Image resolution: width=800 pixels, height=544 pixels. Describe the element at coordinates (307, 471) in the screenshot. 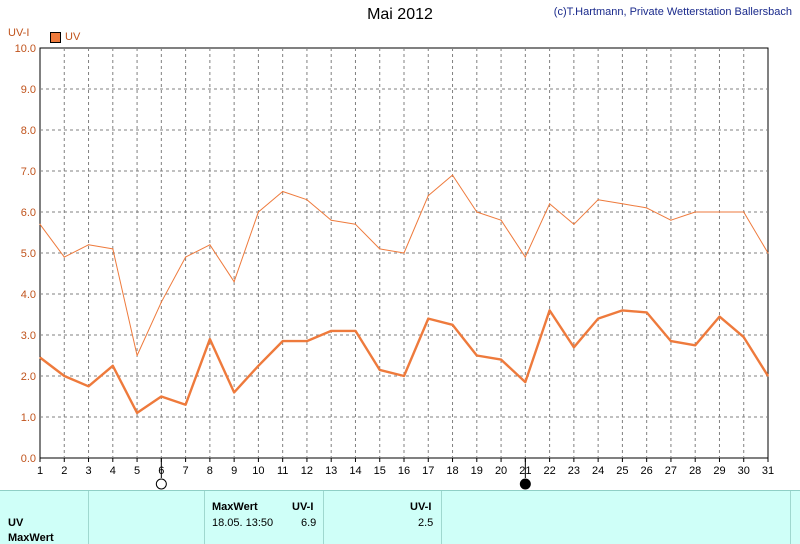

I see `x-tick-label: 12` at that location.